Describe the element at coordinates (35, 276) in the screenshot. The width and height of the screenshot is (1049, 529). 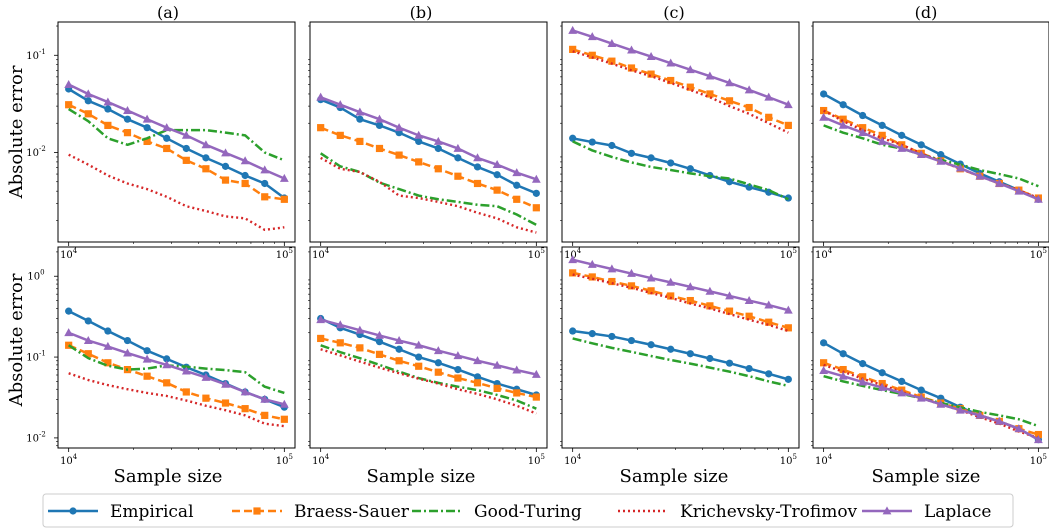
I see `y-tick-label: 10⁰` at that location.